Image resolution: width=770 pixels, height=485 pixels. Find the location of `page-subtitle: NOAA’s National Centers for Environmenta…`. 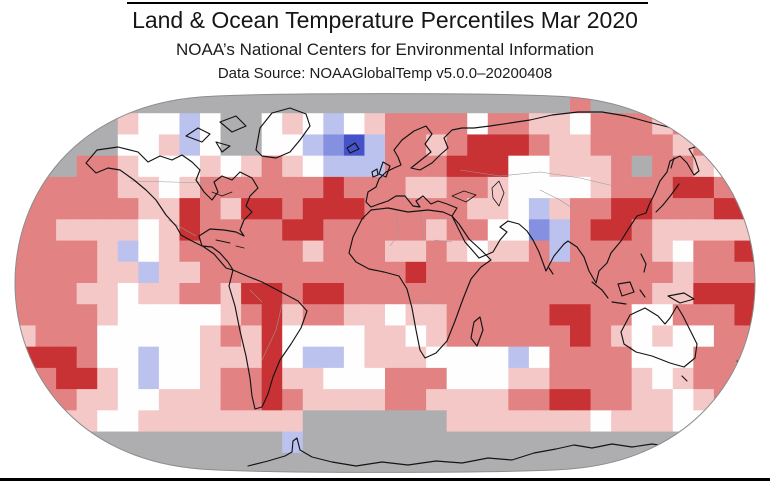

page-subtitle: NOAA’s National Centers for Environmenta… is located at coordinates (385, 49).